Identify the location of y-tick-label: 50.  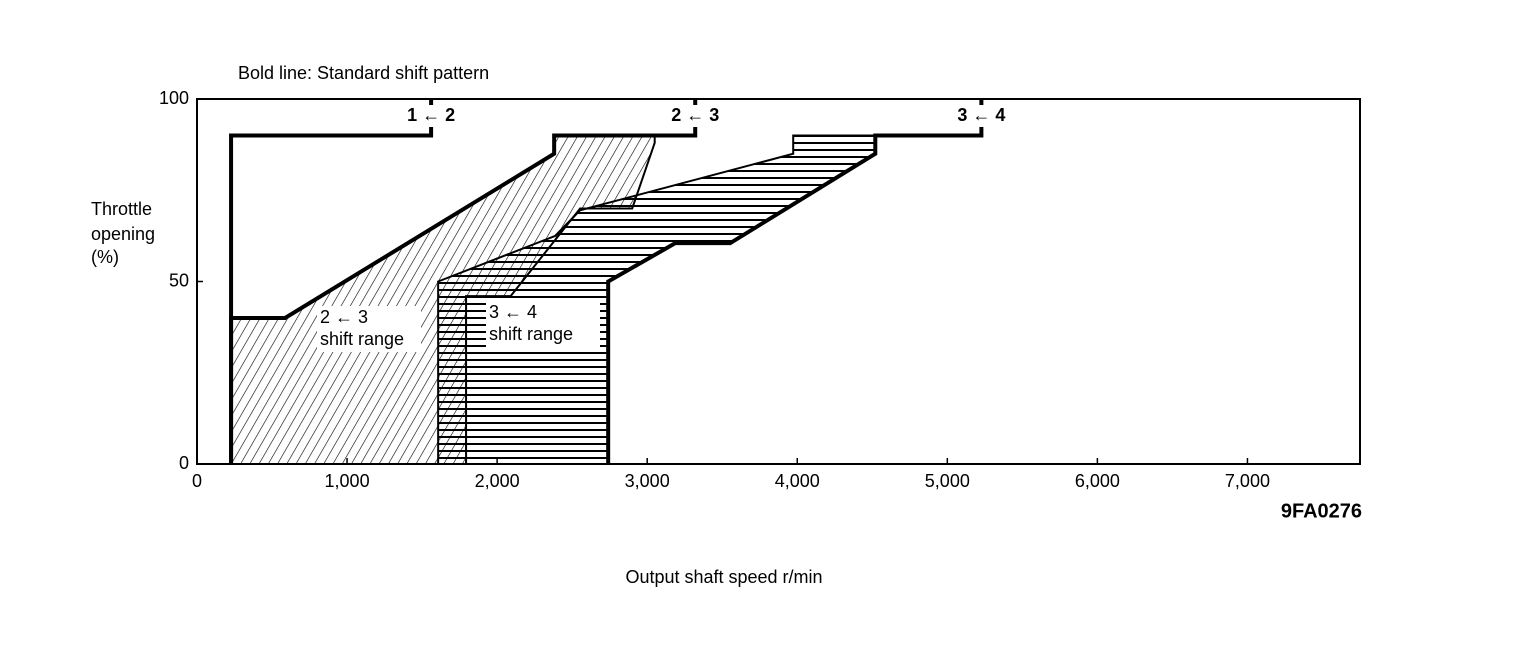
(179, 280).